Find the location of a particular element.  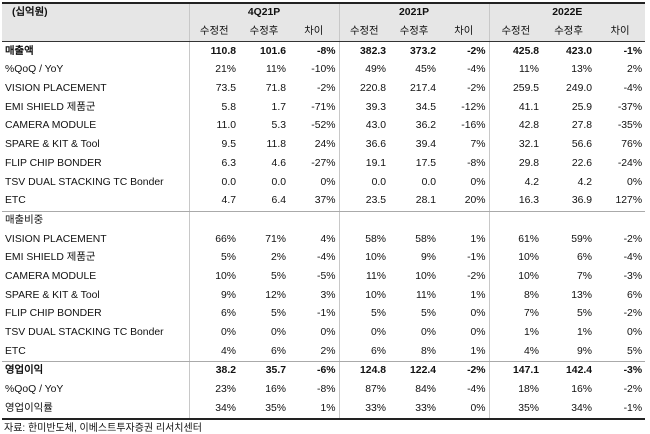

table-row: 영업이익률 34% 35% 1% 33% 33% 0% 35% 34% -1% is located at coordinates (324, 410).